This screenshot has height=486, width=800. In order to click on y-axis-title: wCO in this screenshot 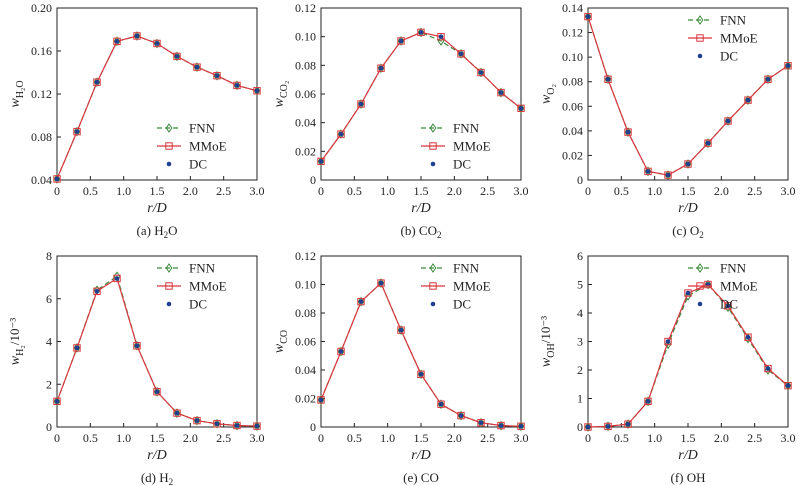, I will do `click(281, 341)`.